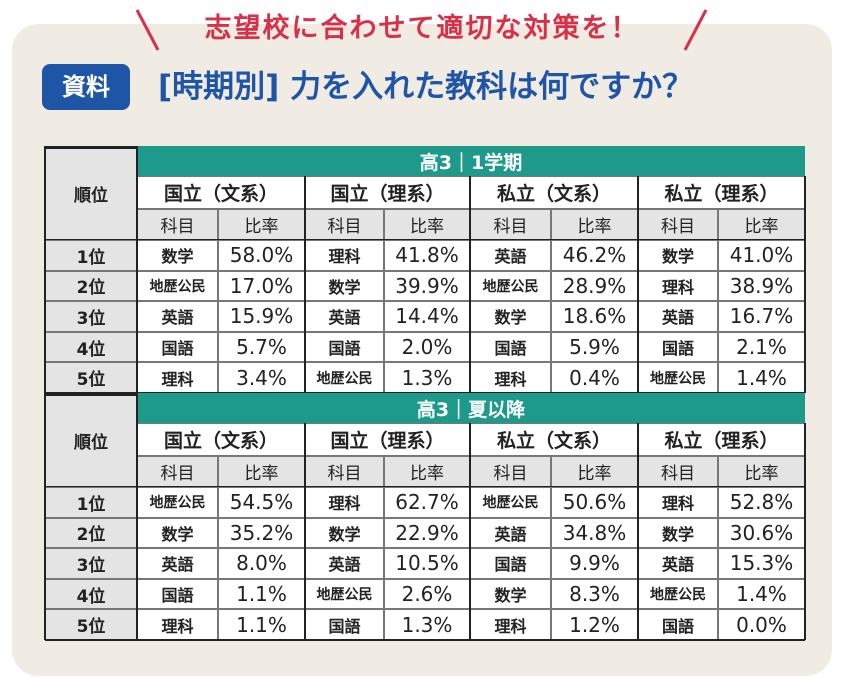  I want to click on rate: 18.6%, so click(594, 316).